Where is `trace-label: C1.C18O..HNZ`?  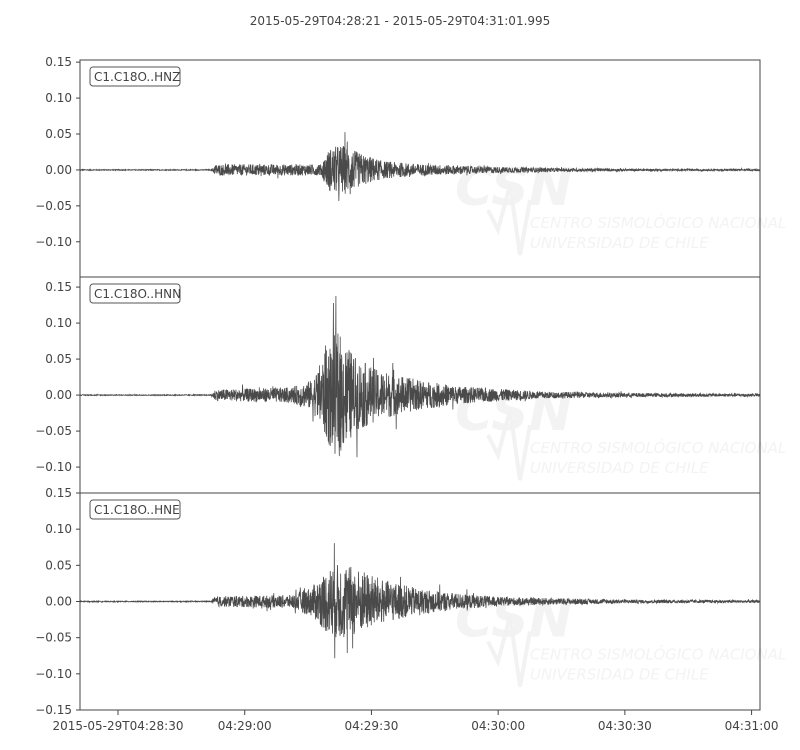 trace-label: C1.C18O..HNZ is located at coordinates (135, 76).